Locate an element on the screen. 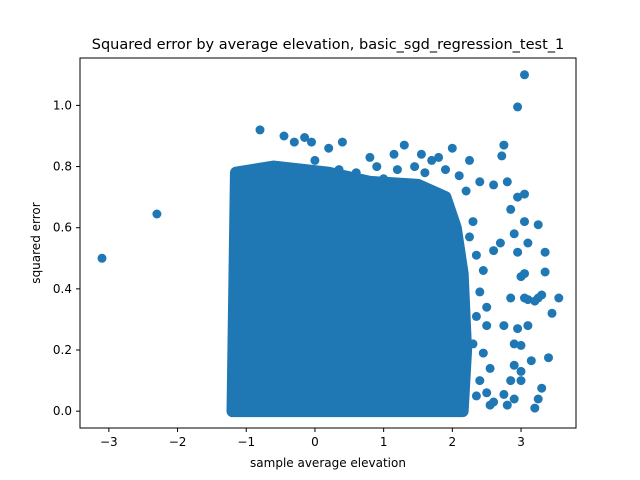 This screenshot has width=640, height=480. y-tick-label: 1.0 is located at coordinates (62, 105).